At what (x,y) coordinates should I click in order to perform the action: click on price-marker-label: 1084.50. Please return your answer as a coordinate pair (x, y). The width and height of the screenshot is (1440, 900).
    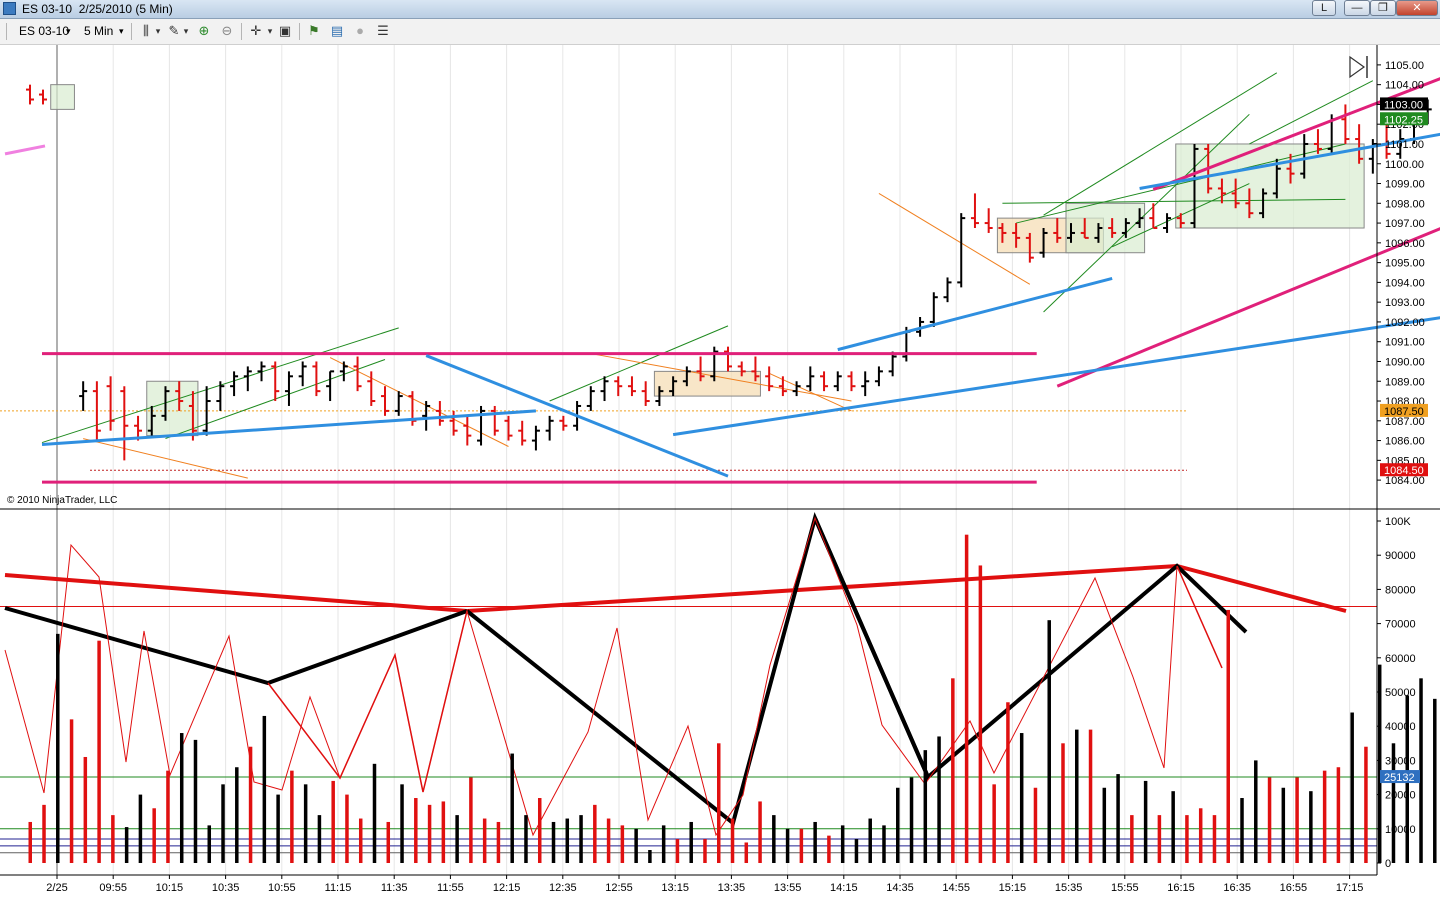
    Looking at the image, I should click on (1404, 471).